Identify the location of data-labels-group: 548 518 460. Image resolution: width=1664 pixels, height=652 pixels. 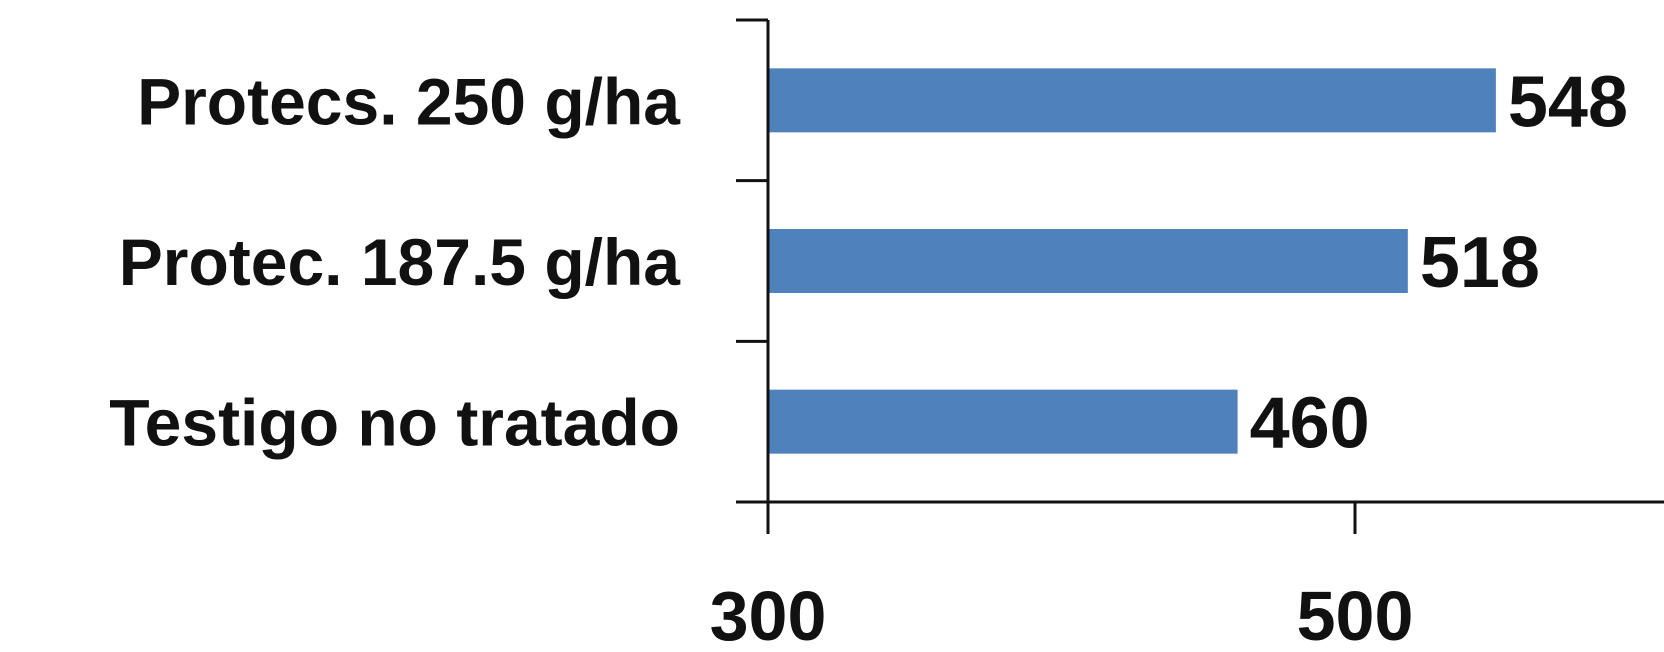
(1439, 262).